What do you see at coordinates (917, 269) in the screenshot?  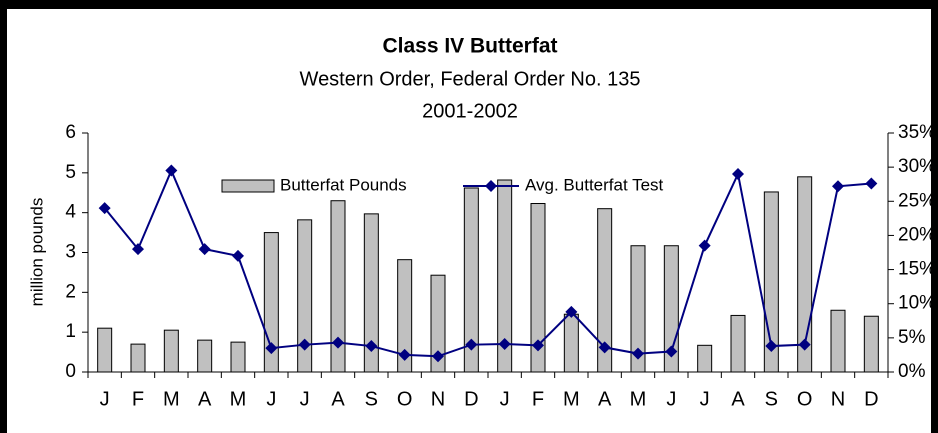 I see `y2-tick-label: 15%` at bounding box center [917, 269].